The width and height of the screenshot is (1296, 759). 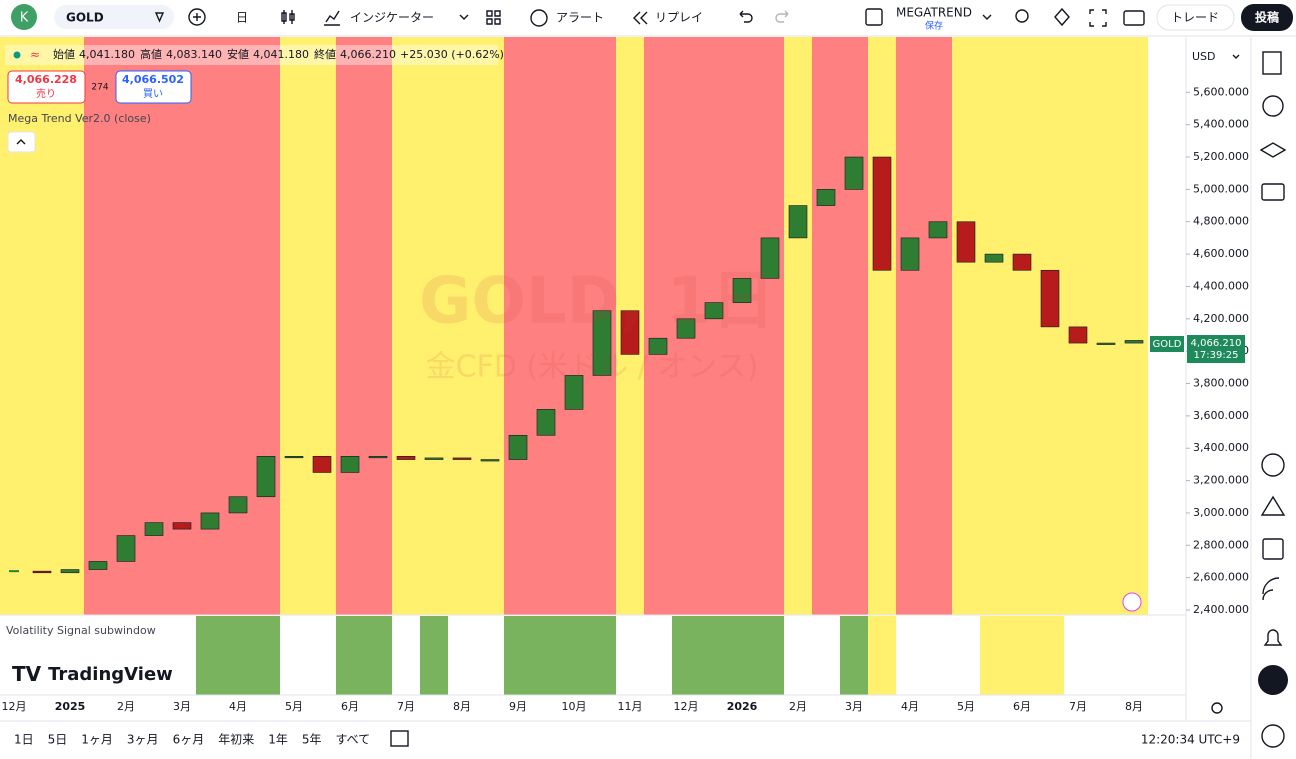 What do you see at coordinates (1195, 17) in the screenshot?
I see `trade-button` at bounding box center [1195, 17].